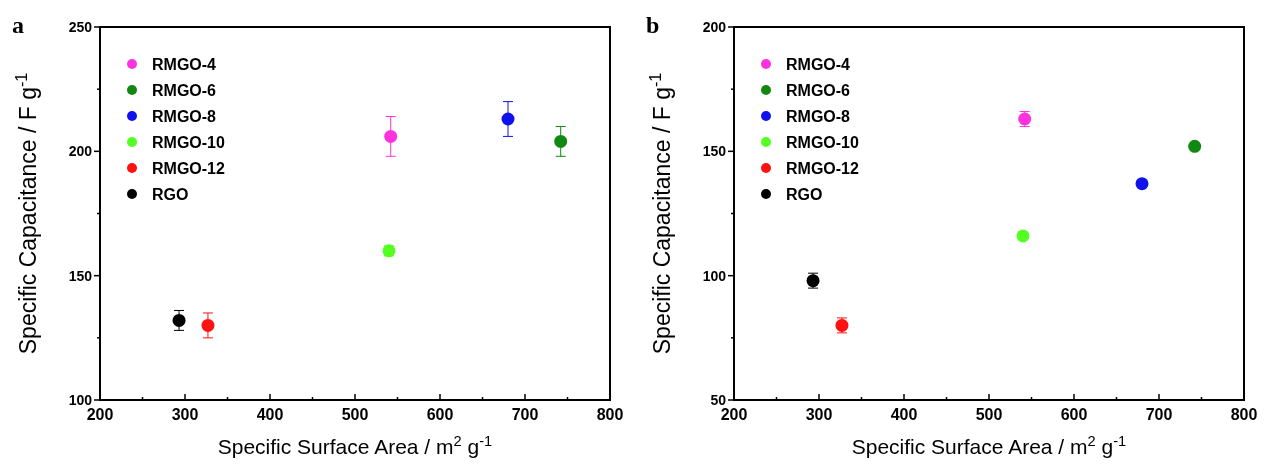  Describe the element at coordinates (80, 27) in the screenshot. I see `y-tick-label: 250` at that location.